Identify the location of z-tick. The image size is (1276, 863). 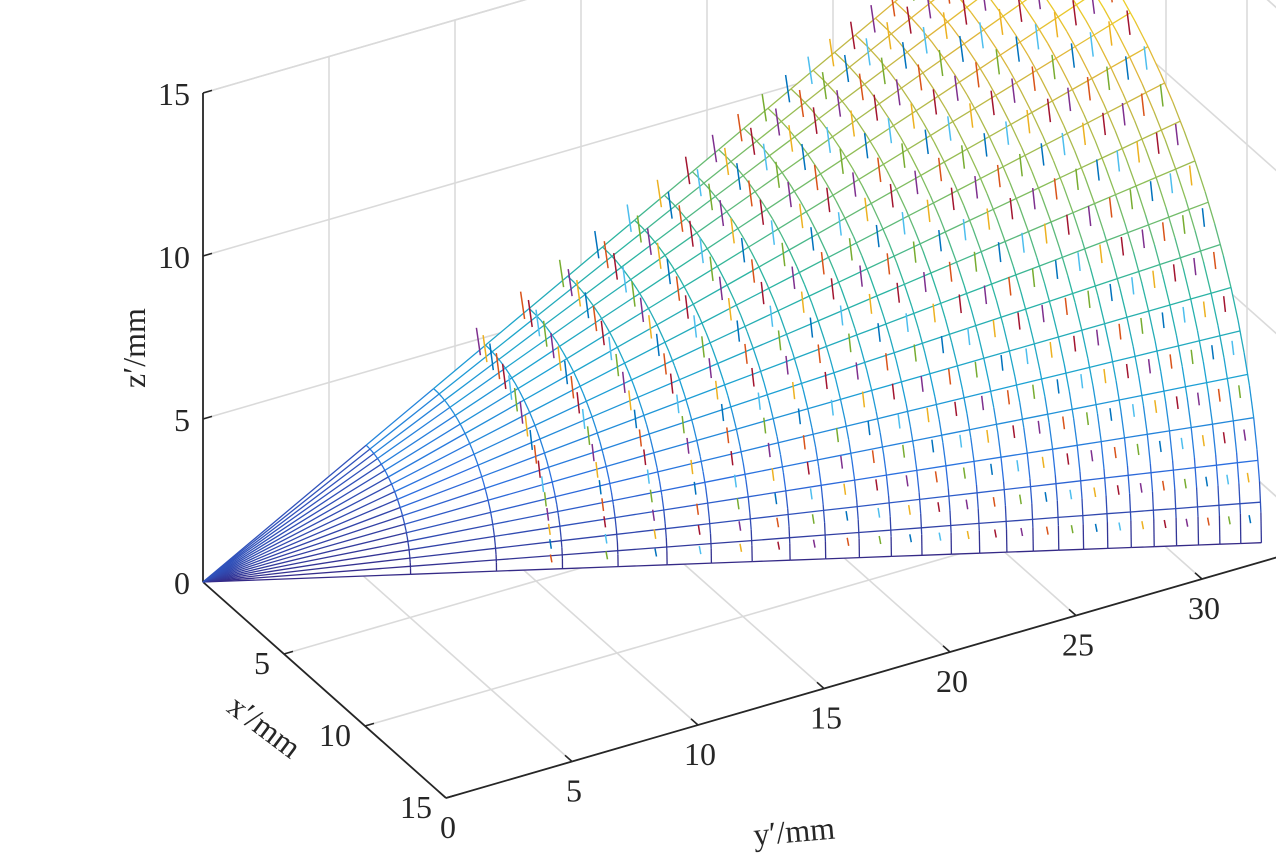
(207, 254).